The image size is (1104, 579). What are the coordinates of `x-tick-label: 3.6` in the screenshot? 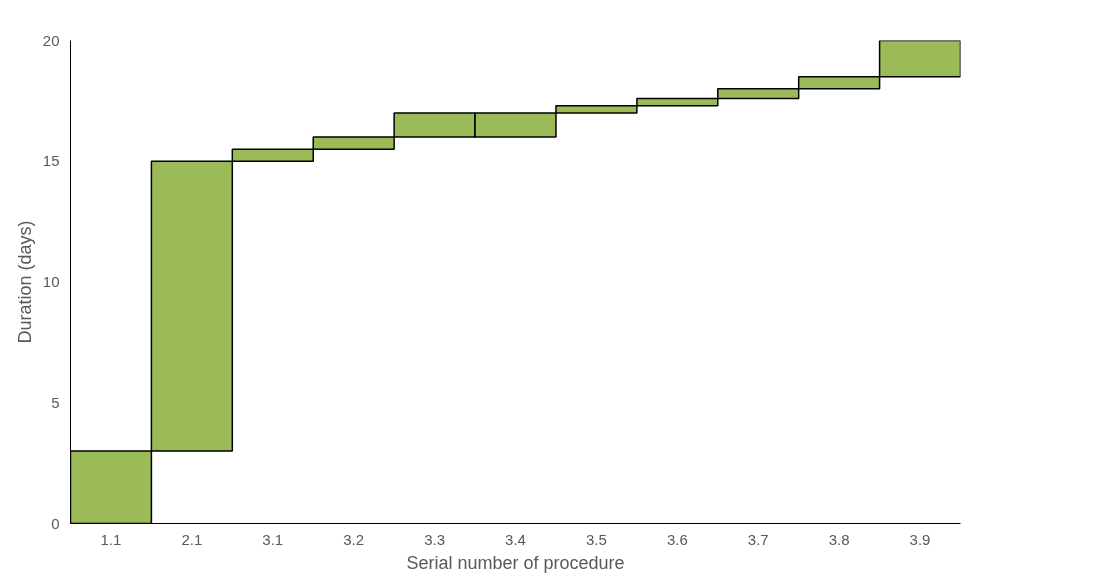 It's located at (677, 539).